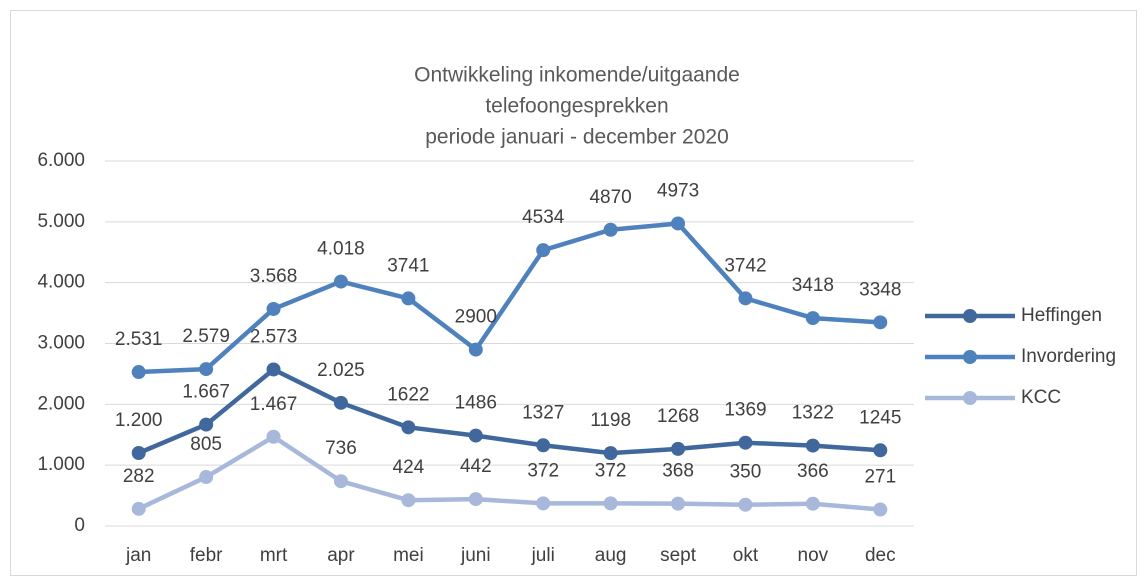  What do you see at coordinates (408, 265) in the screenshot?
I see `data-label: 3741` at bounding box center [408, 265].